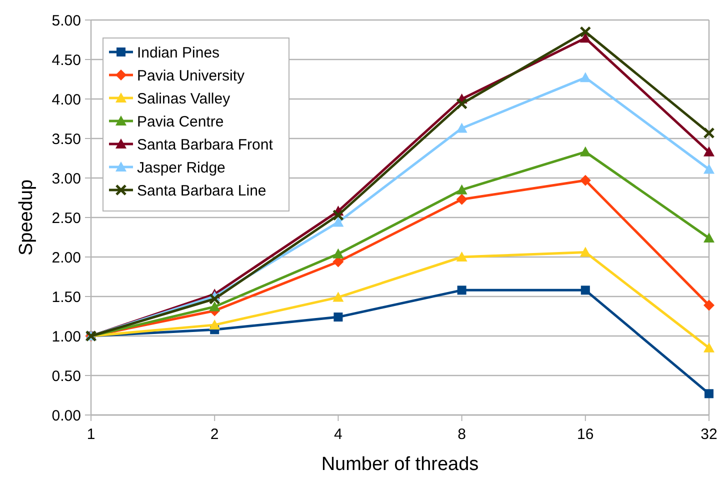 The width and height of the screenshot is (723, 480). I want to click on legend-label: Santa Barbara Front, so click(205, 145).